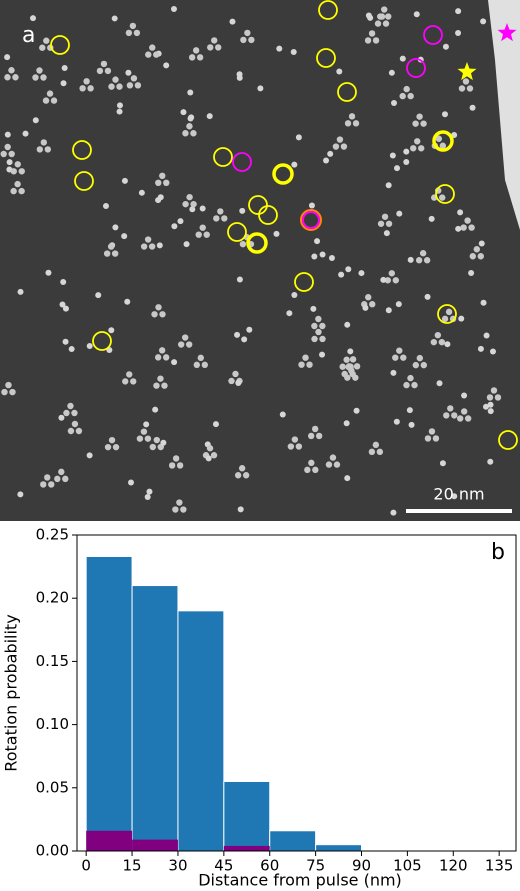  I want to click on x-tick-label: 120, so click(453, 866).